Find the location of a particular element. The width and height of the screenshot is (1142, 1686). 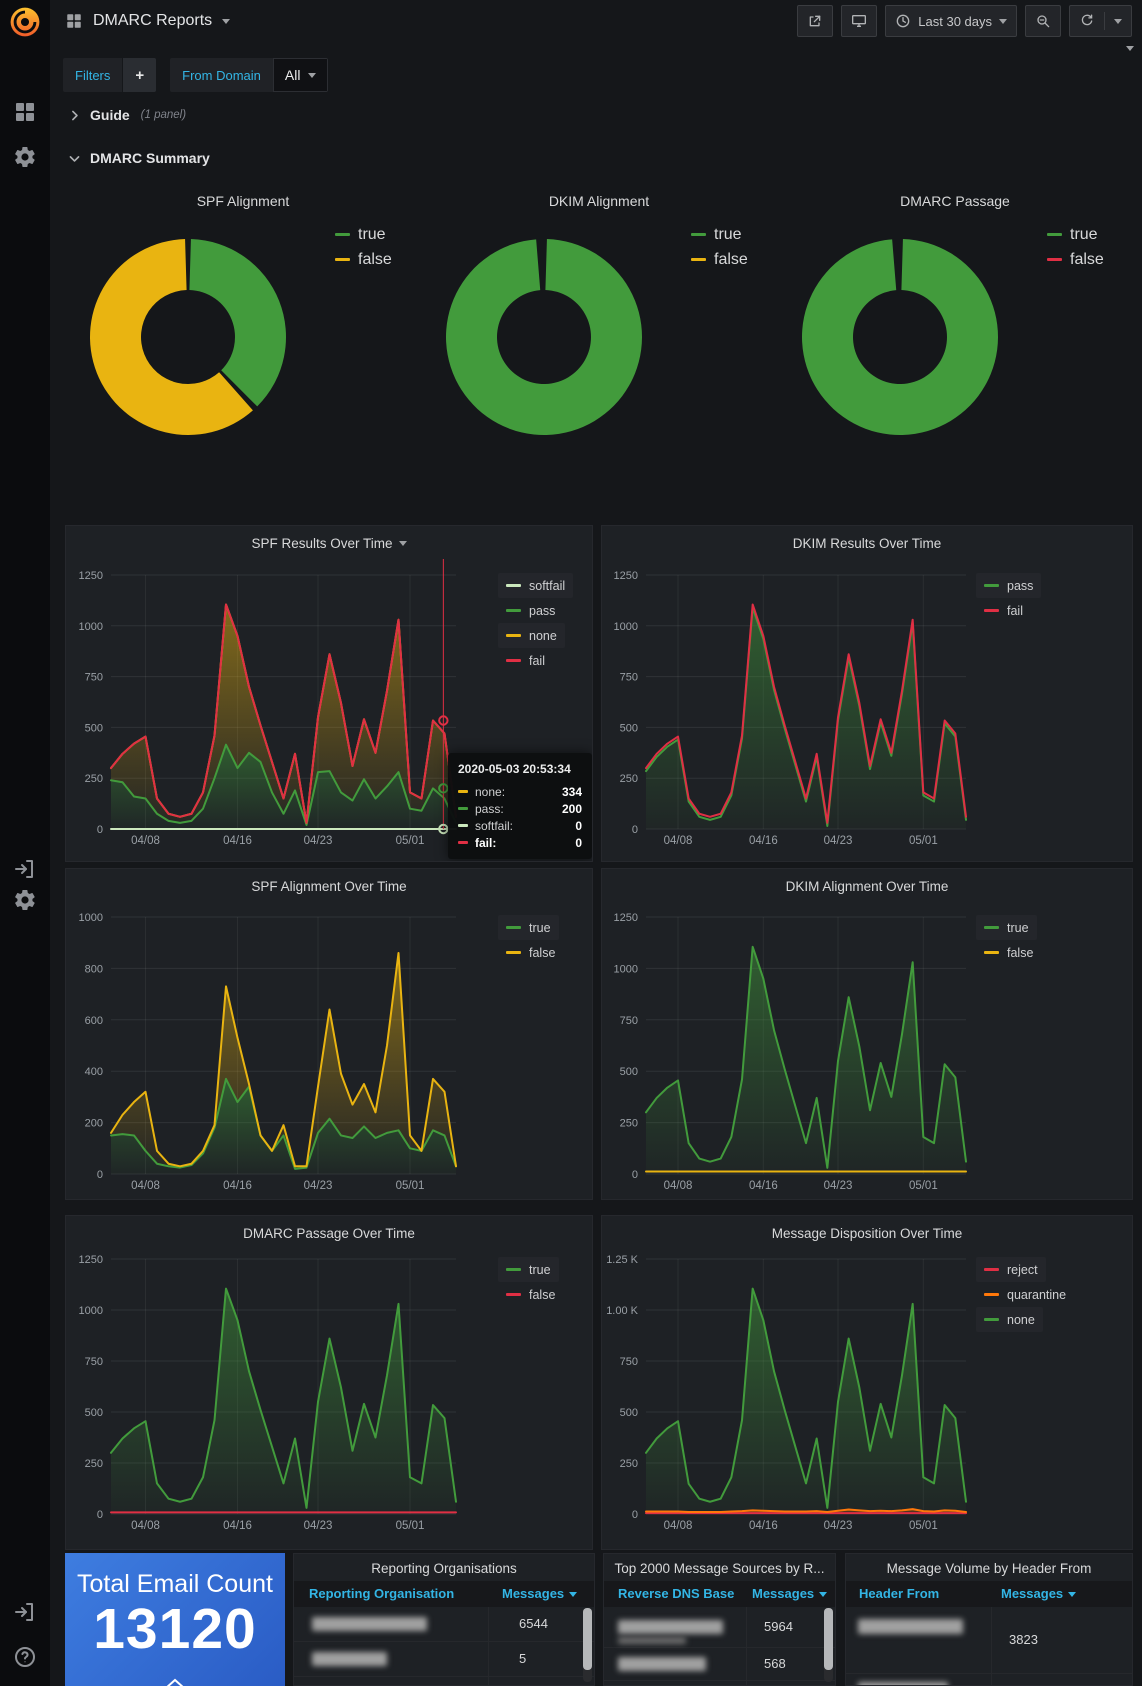

time-range-button: Last 30 days is located at coordinates (951, 21).